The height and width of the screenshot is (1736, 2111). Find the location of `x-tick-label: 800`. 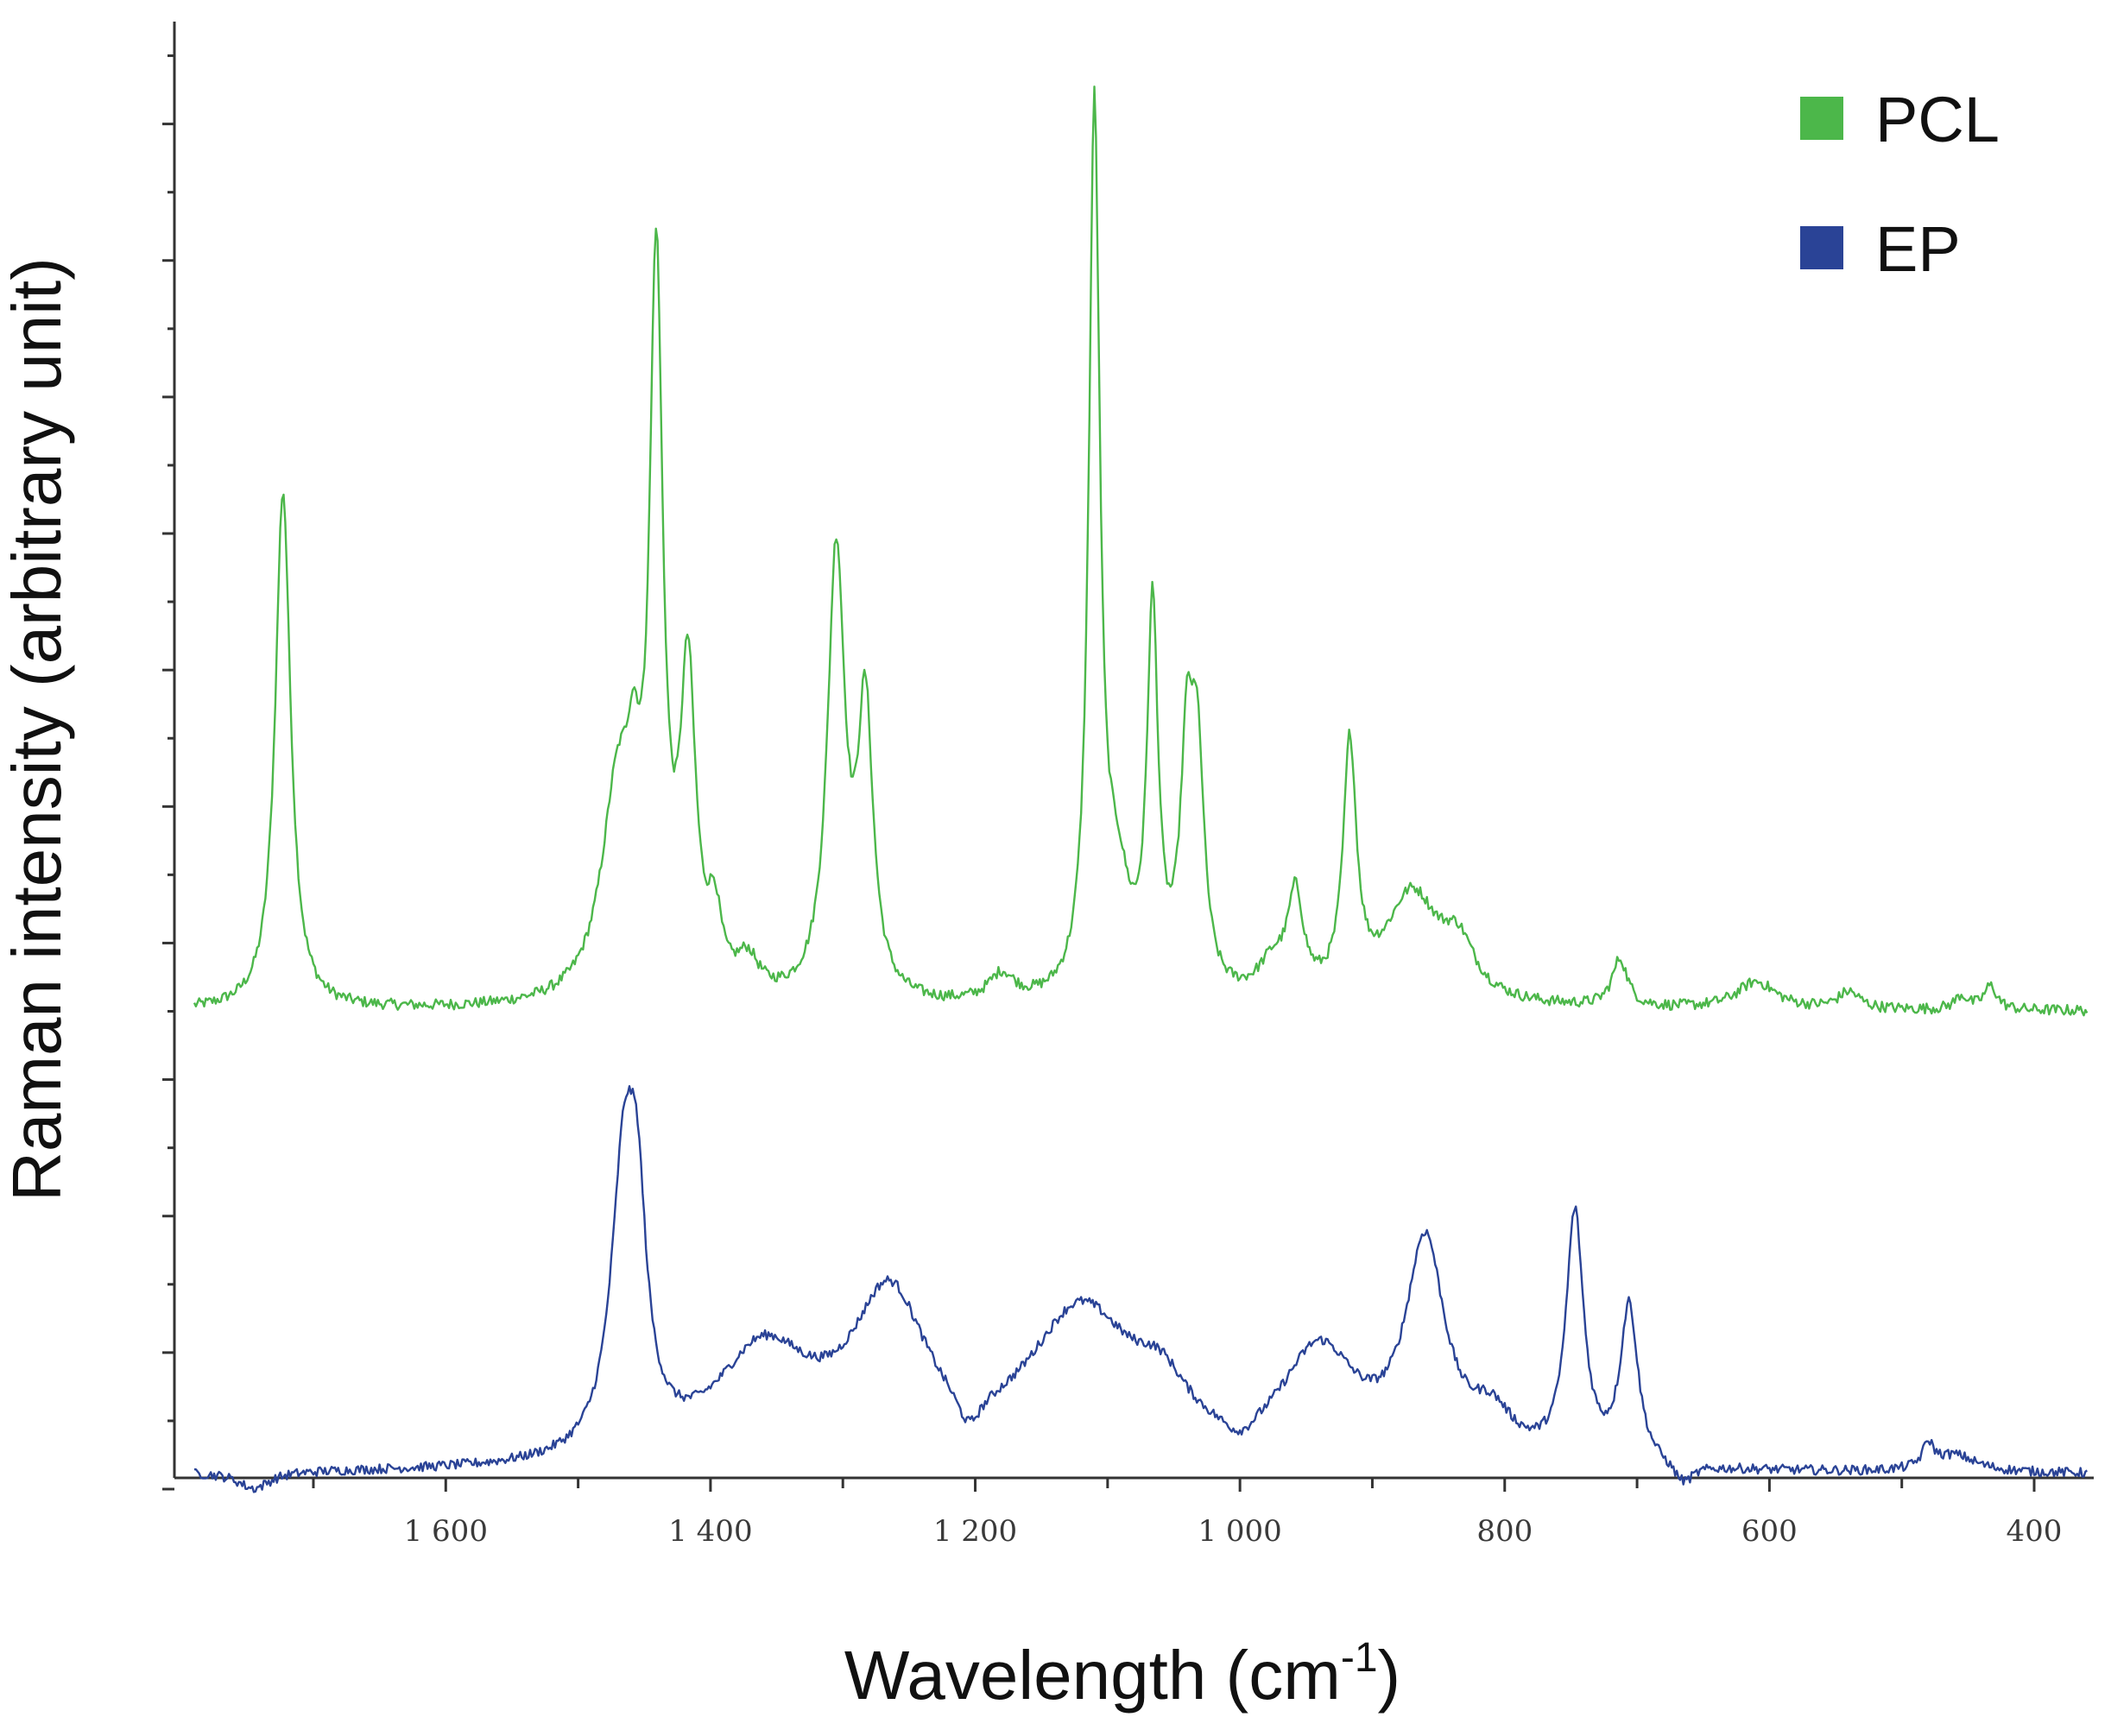

x-tick-label: 800 is located at coordinates (1504, 1531).